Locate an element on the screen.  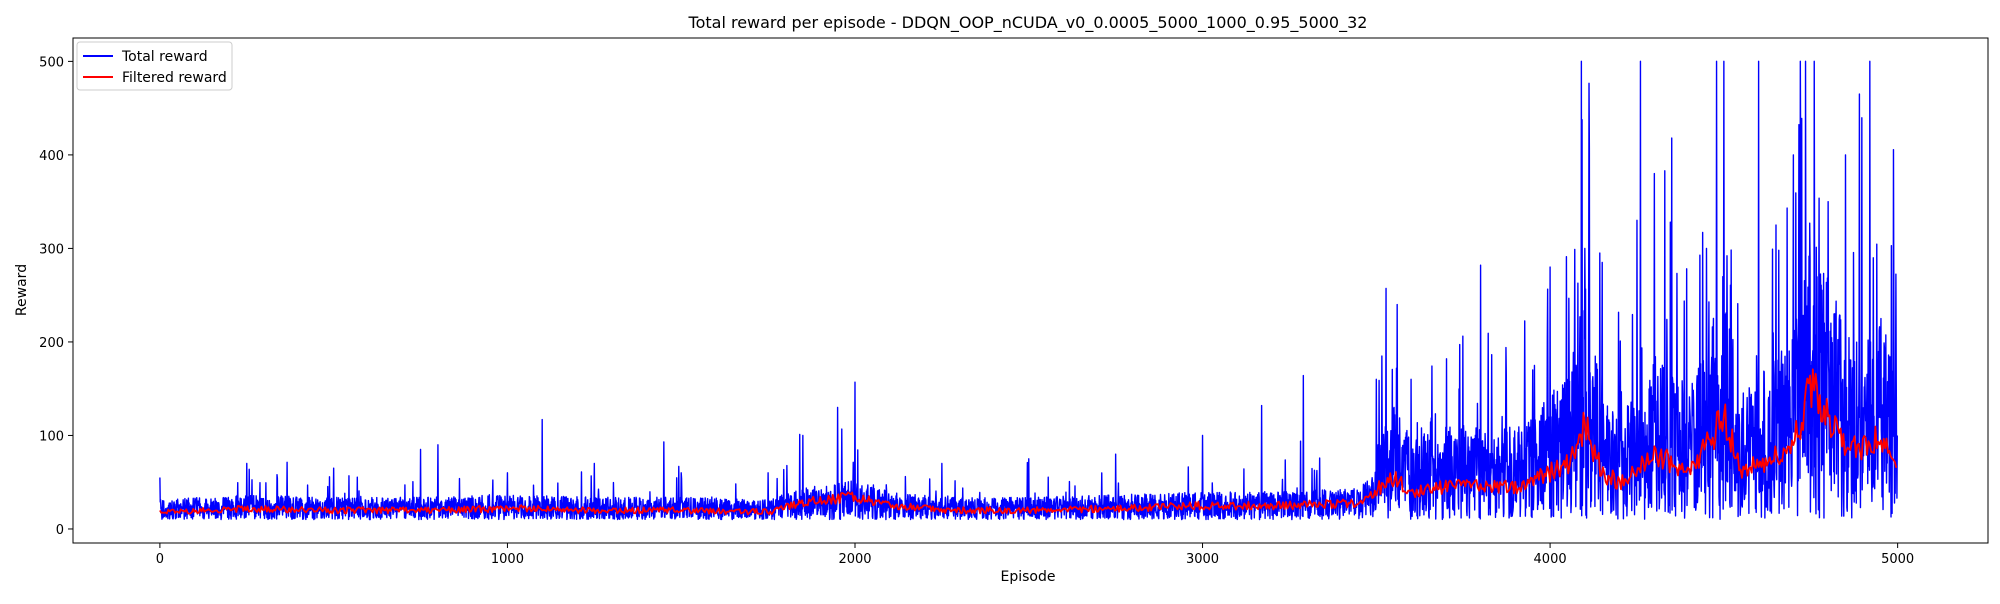
y-axis: 0 100 200 300 400 500 is located at coordinates (56, 296).